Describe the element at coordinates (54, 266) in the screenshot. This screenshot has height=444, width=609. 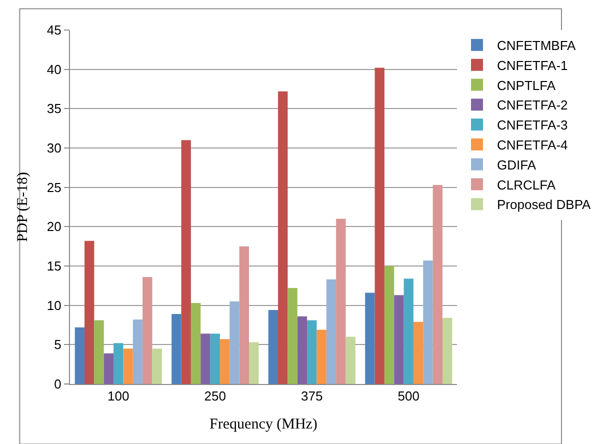
I see `y-tick-label: 15` at that location.